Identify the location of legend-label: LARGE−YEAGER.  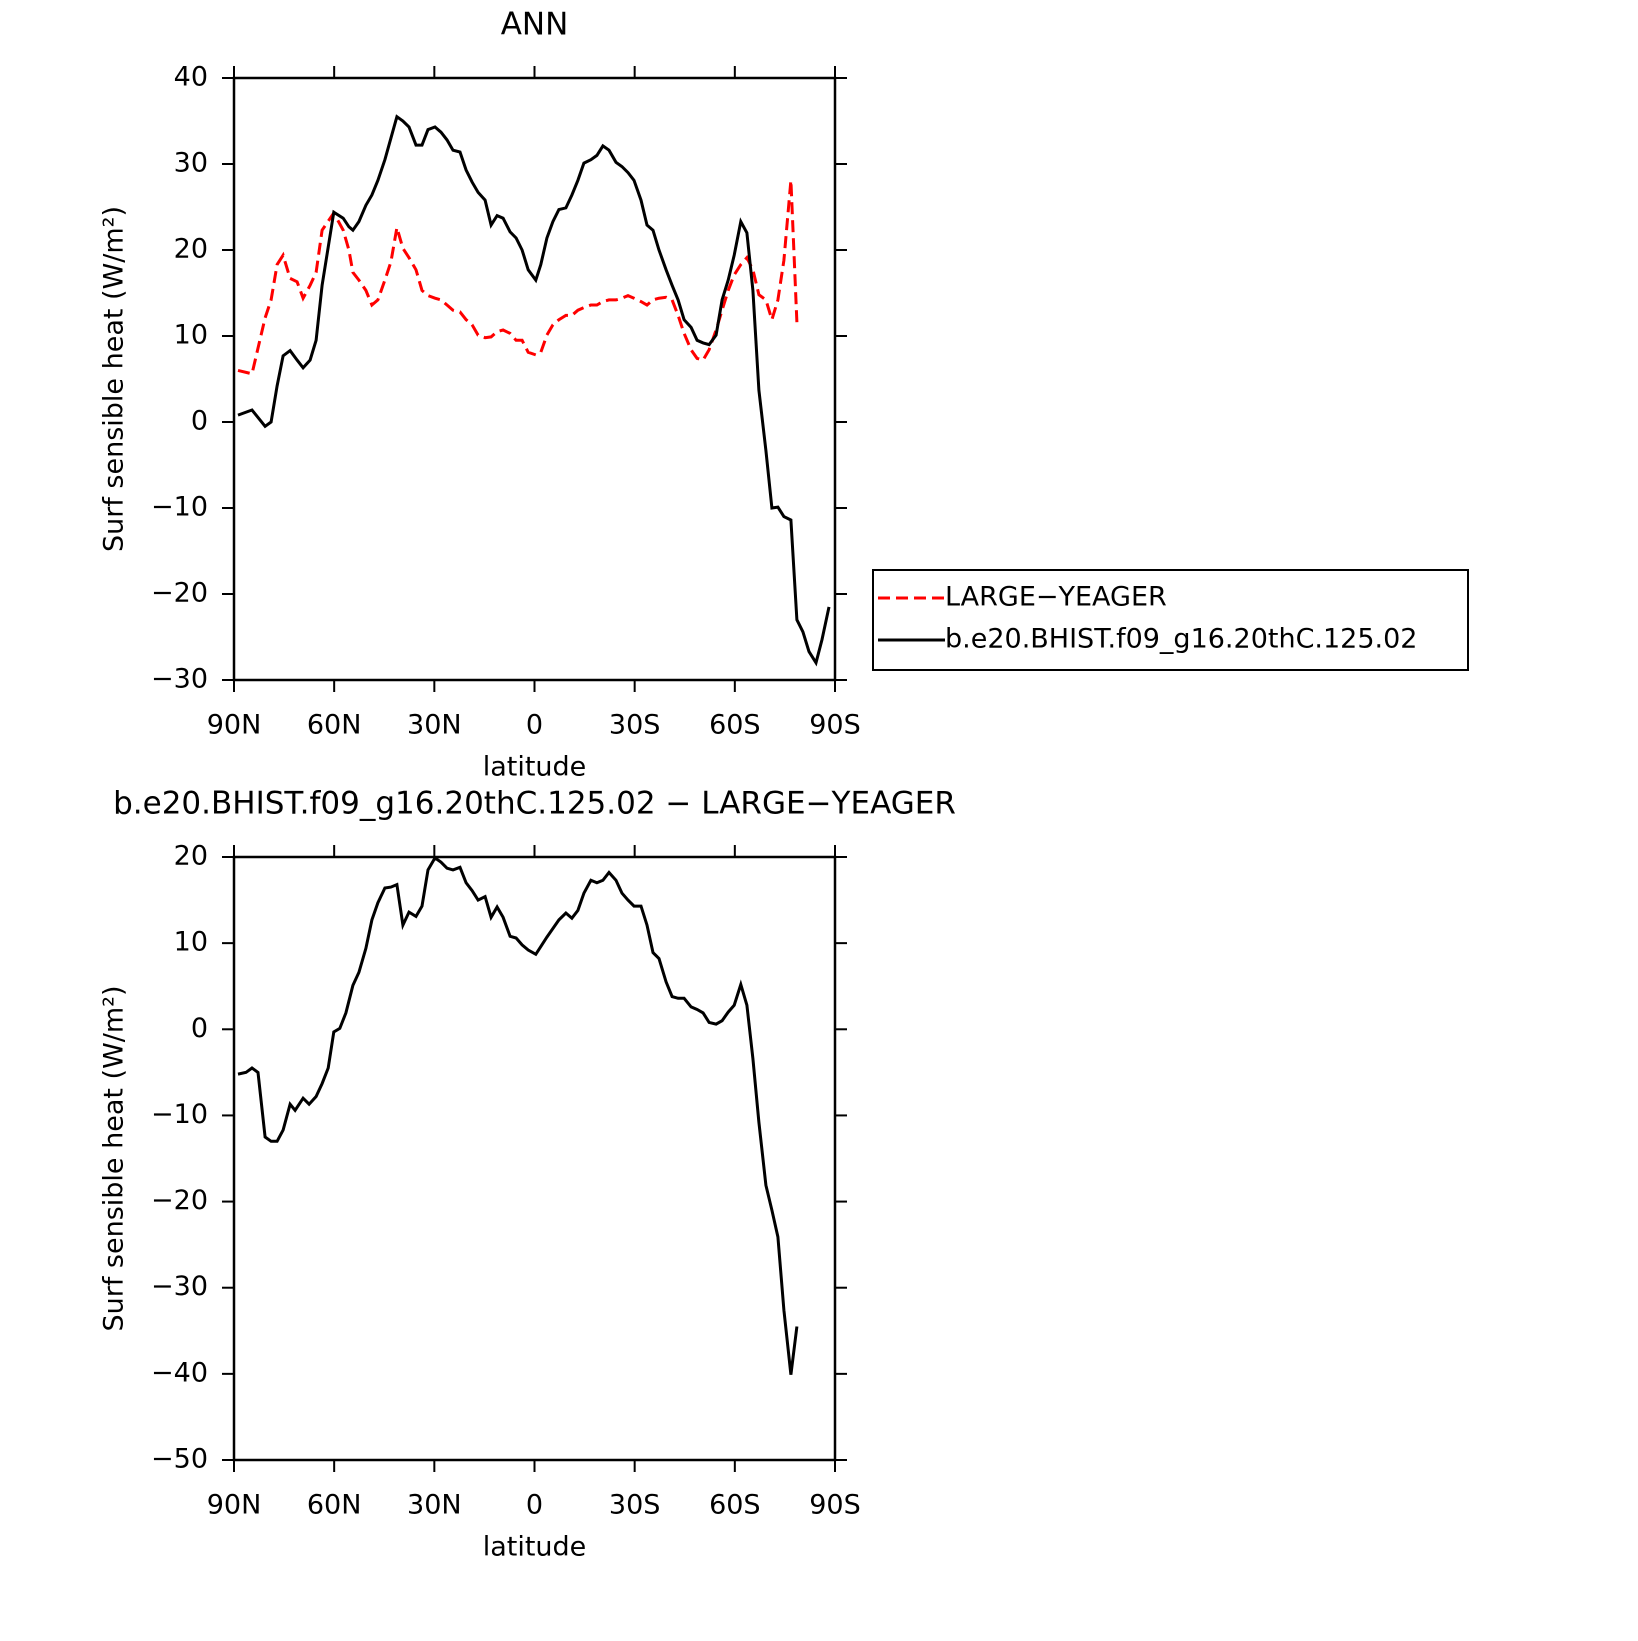
(1056, 597).